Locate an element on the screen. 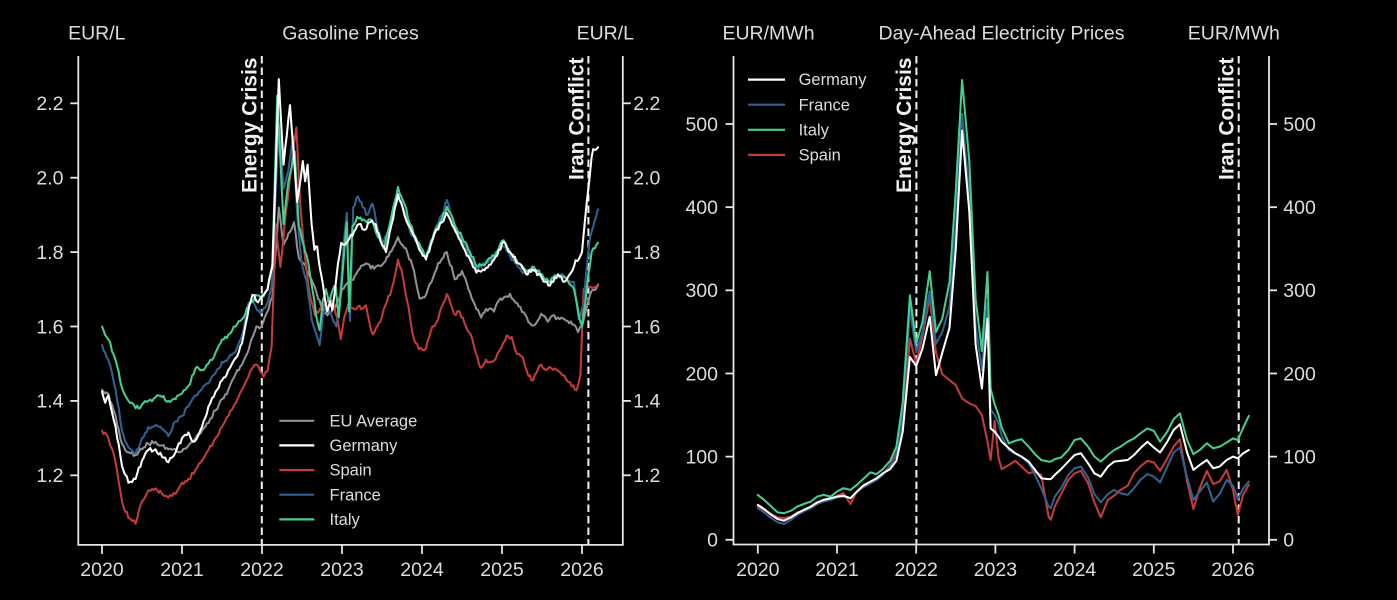 The image size is (1397, 600). svg-text: EU Average is located at coordinates (374, 421).